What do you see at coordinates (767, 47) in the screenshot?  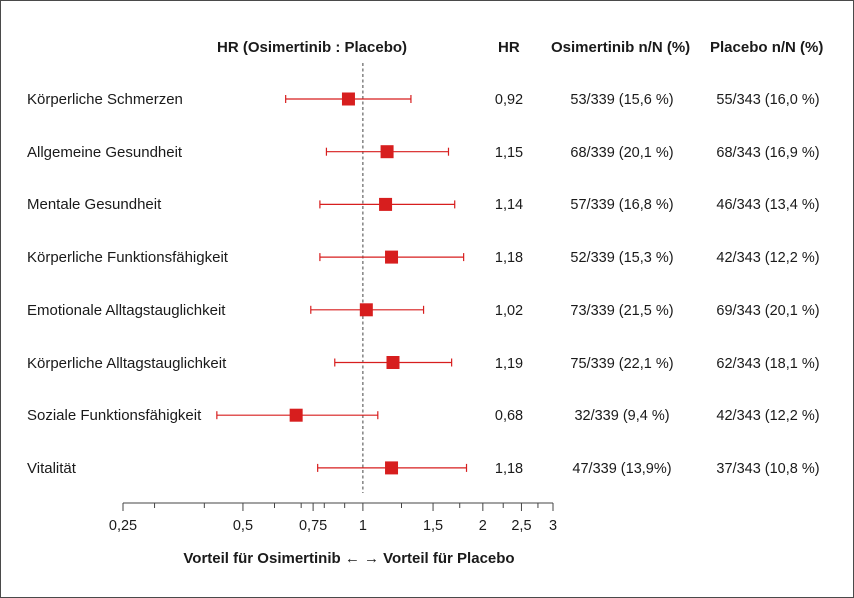 I see `placebo-column-header: Placebo n/N (%)` at bounding box center [767, 47].